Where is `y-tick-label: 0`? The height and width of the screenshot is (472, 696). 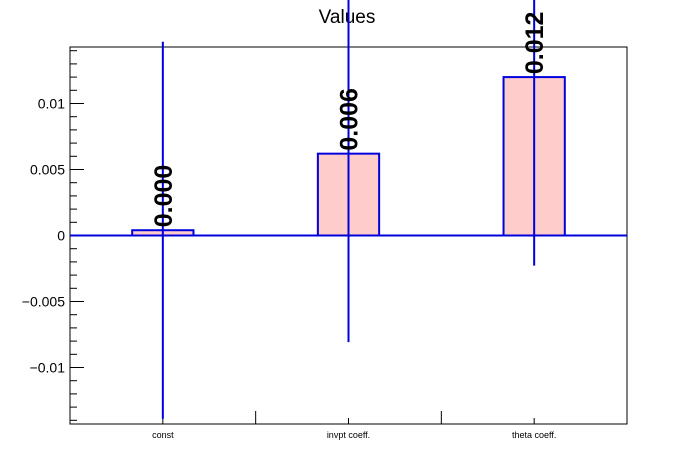 y-tick-label: 0 is located at coordinates (61, 236).